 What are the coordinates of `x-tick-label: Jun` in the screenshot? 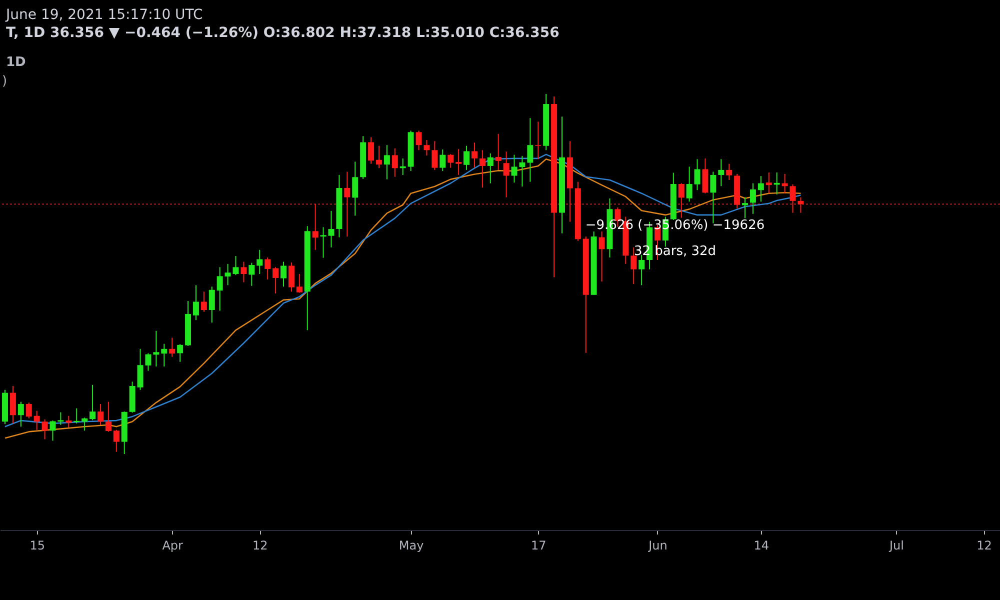 It's located at (658, 545).